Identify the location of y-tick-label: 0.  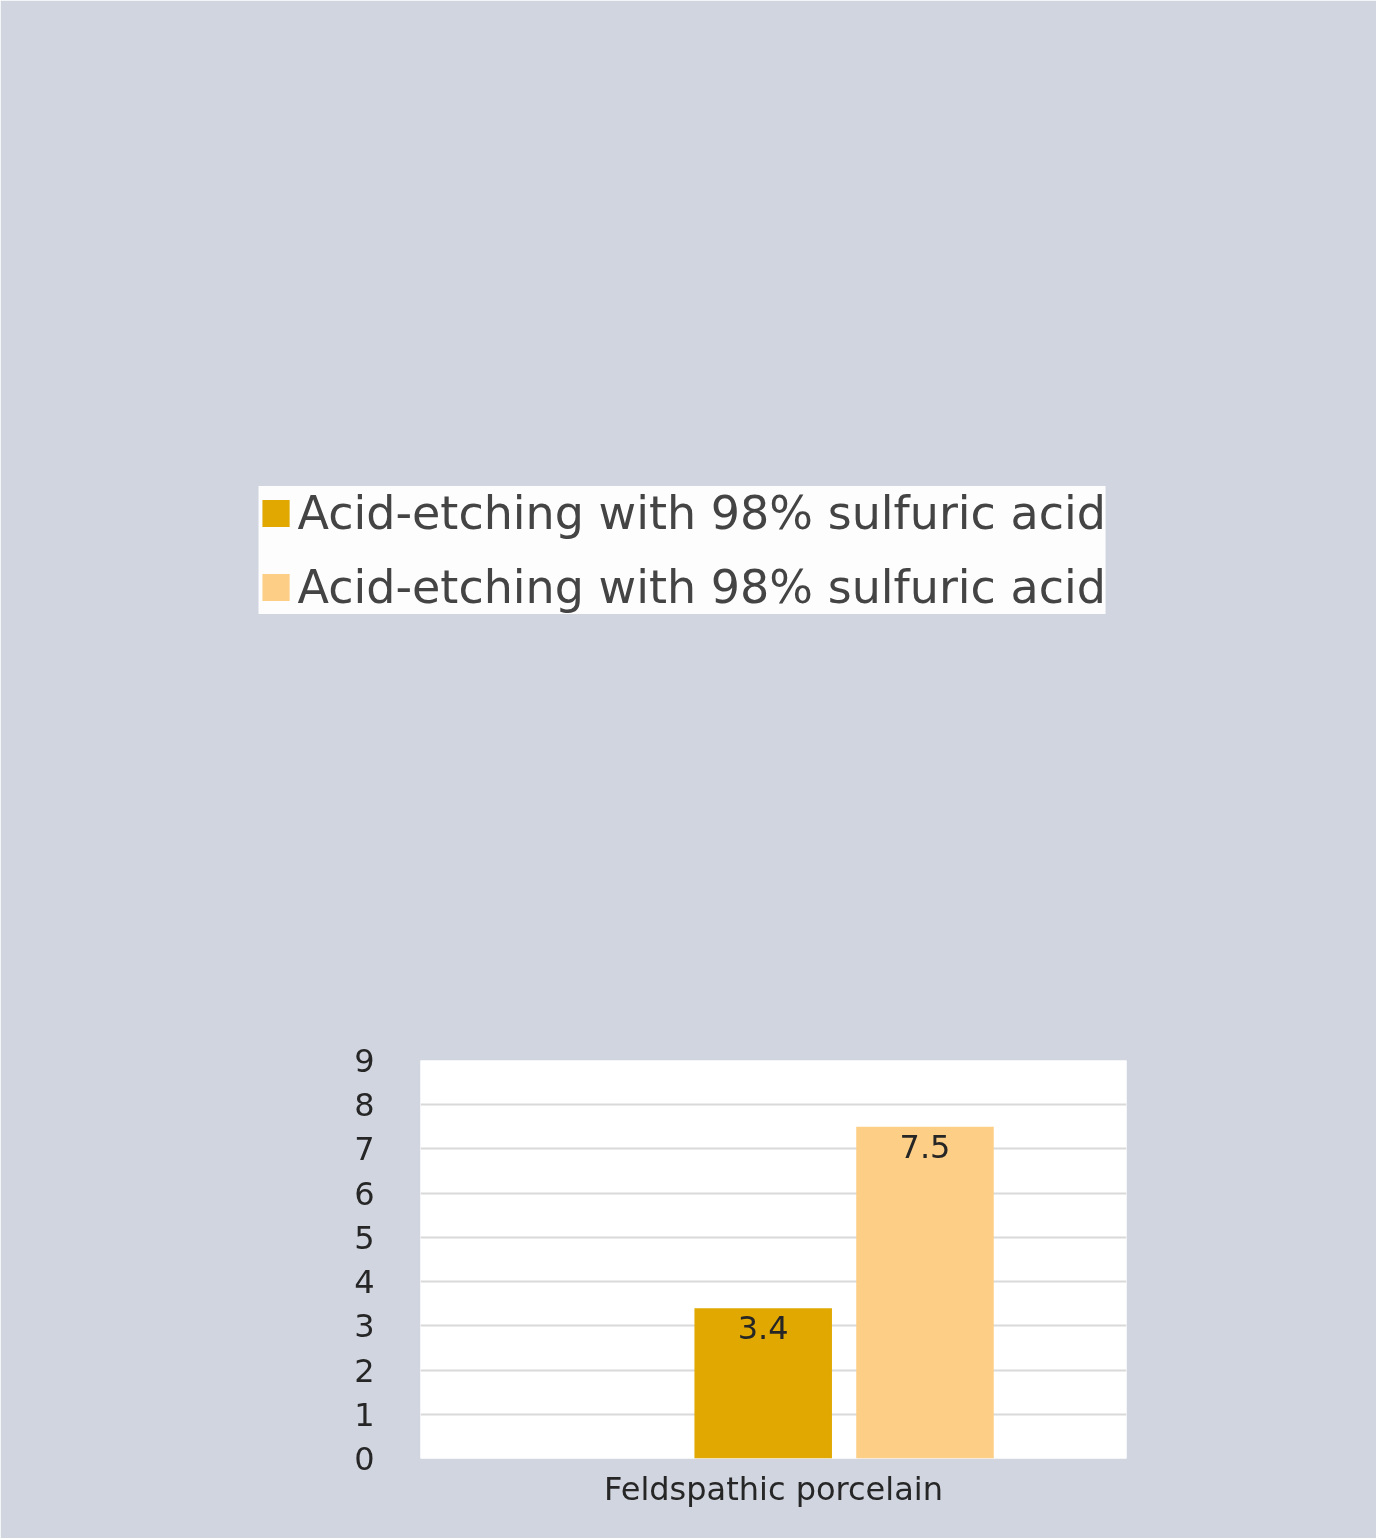
(364, 1459).